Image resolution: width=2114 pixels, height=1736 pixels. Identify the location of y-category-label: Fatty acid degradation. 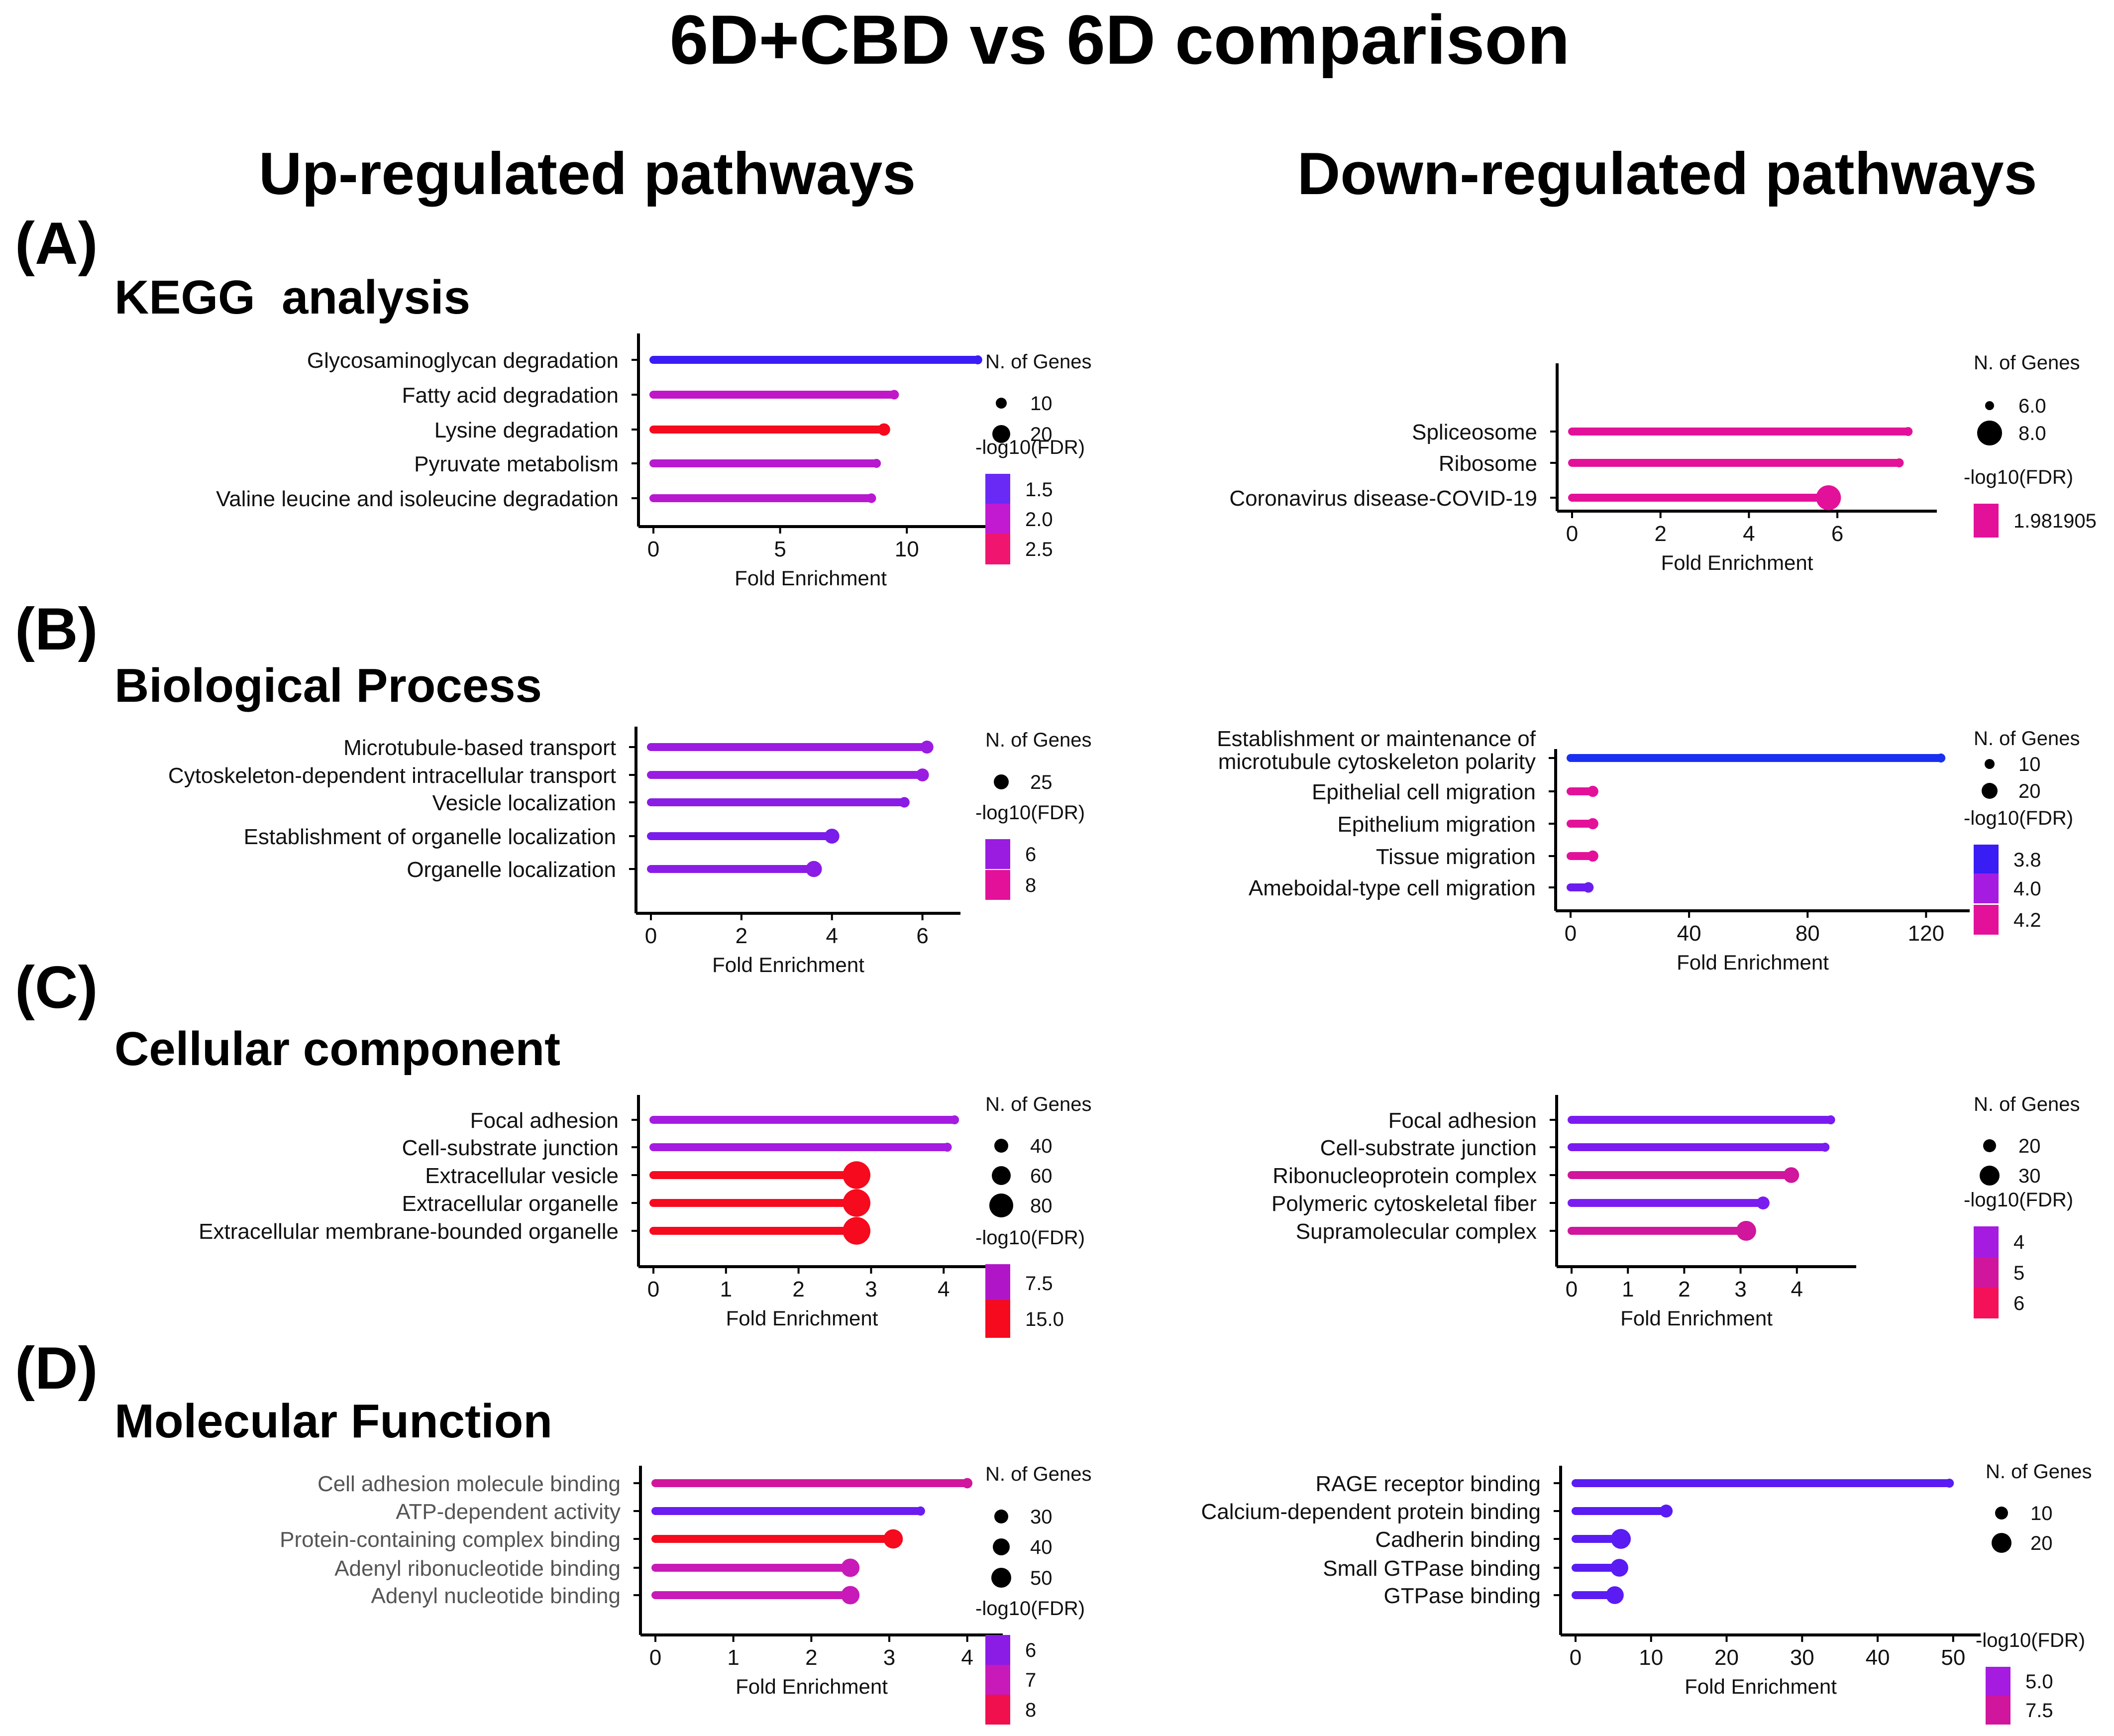
(511, 396).